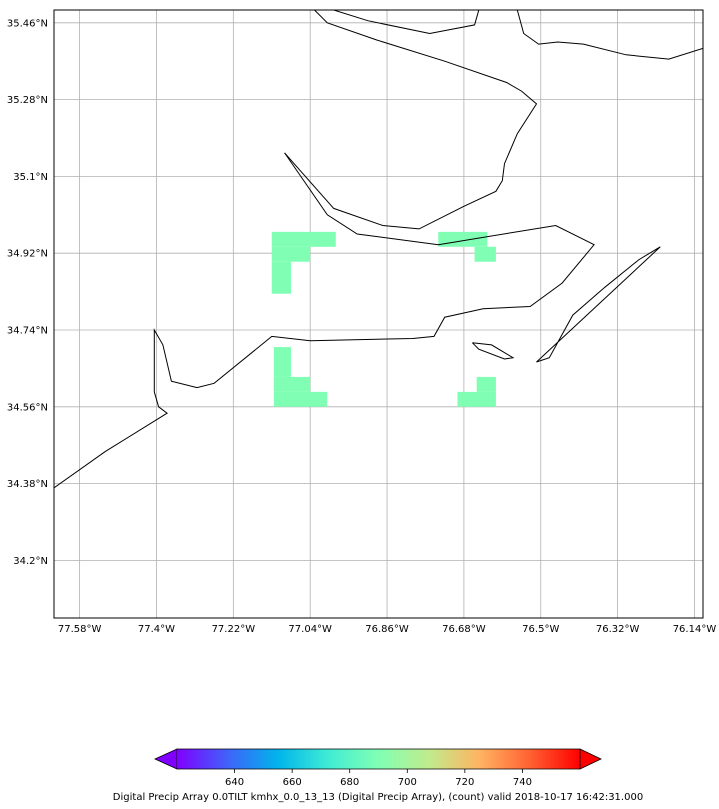 This screenshot has width=719, height=809. What do you see at coordinates (30, 561) in the screenshot?
I see `lat-label: 34.2°N` at bounding box center [30, 561].